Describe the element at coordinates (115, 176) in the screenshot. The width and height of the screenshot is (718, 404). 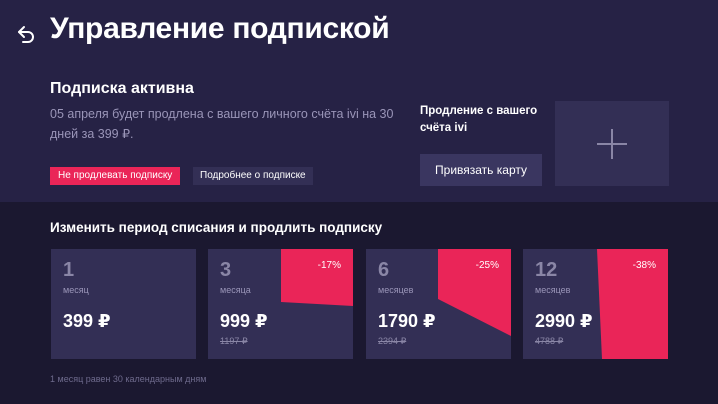
I see `stop-renewal-button: Не продлевать подписку` at that location.